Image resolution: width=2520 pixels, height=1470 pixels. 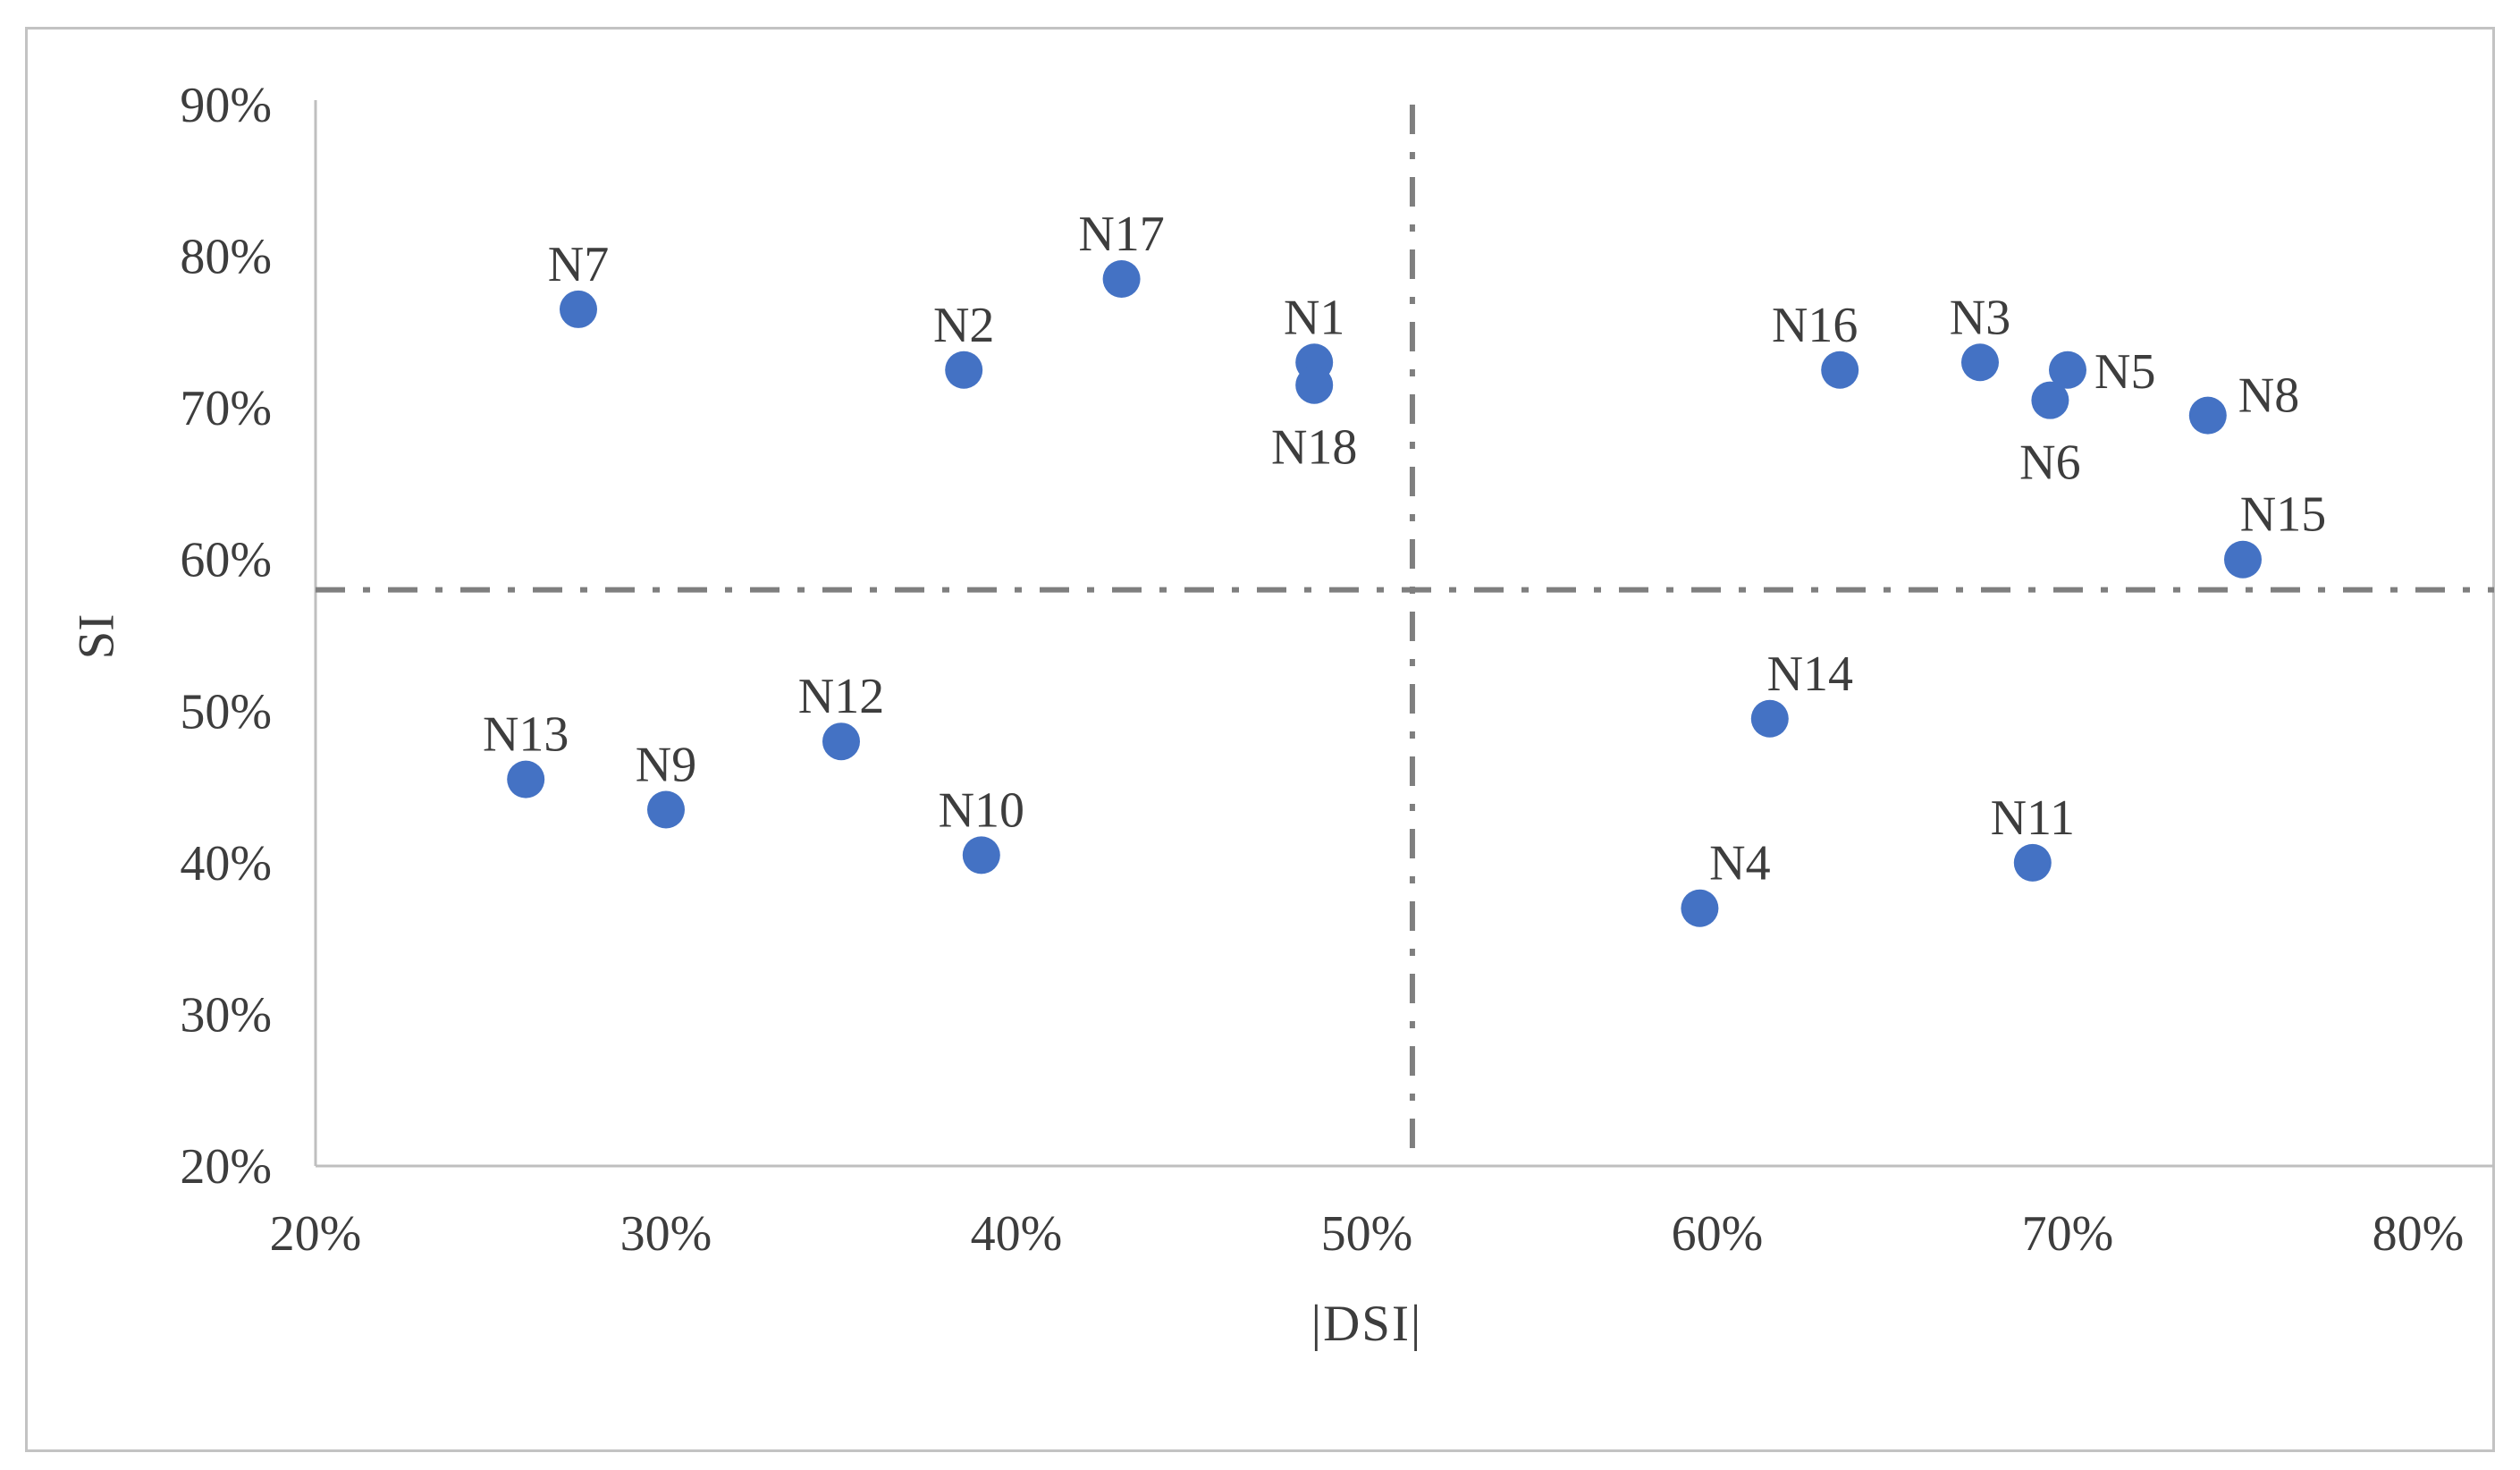 I want to click on data-point-label-n10: N10, so click(x=981, y=810).